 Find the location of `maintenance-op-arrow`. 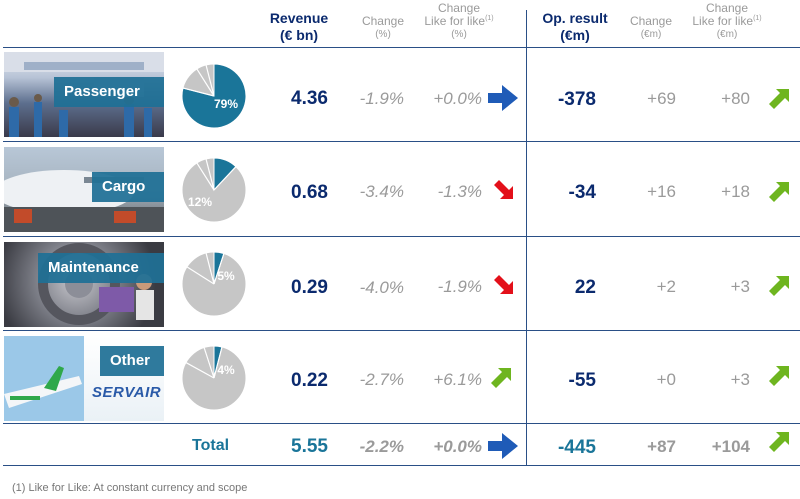

maintenance-op-arrow is located at coordinates (779, 286).